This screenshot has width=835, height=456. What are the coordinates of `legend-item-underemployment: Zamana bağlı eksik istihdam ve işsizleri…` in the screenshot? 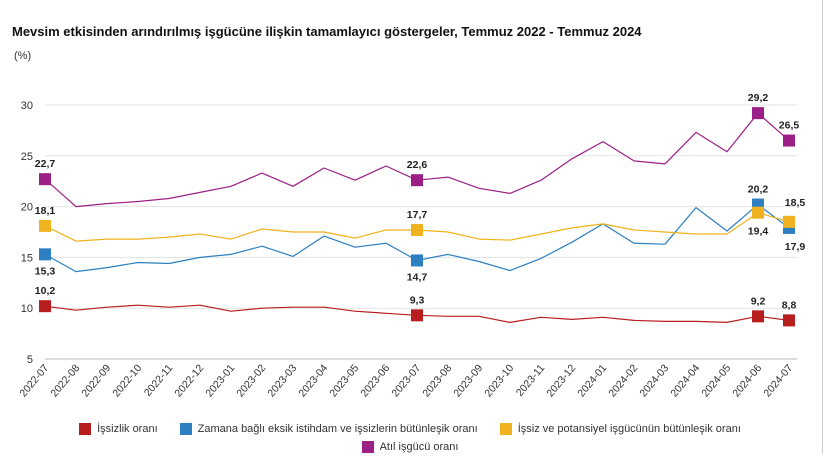 It's located at (328, 429).